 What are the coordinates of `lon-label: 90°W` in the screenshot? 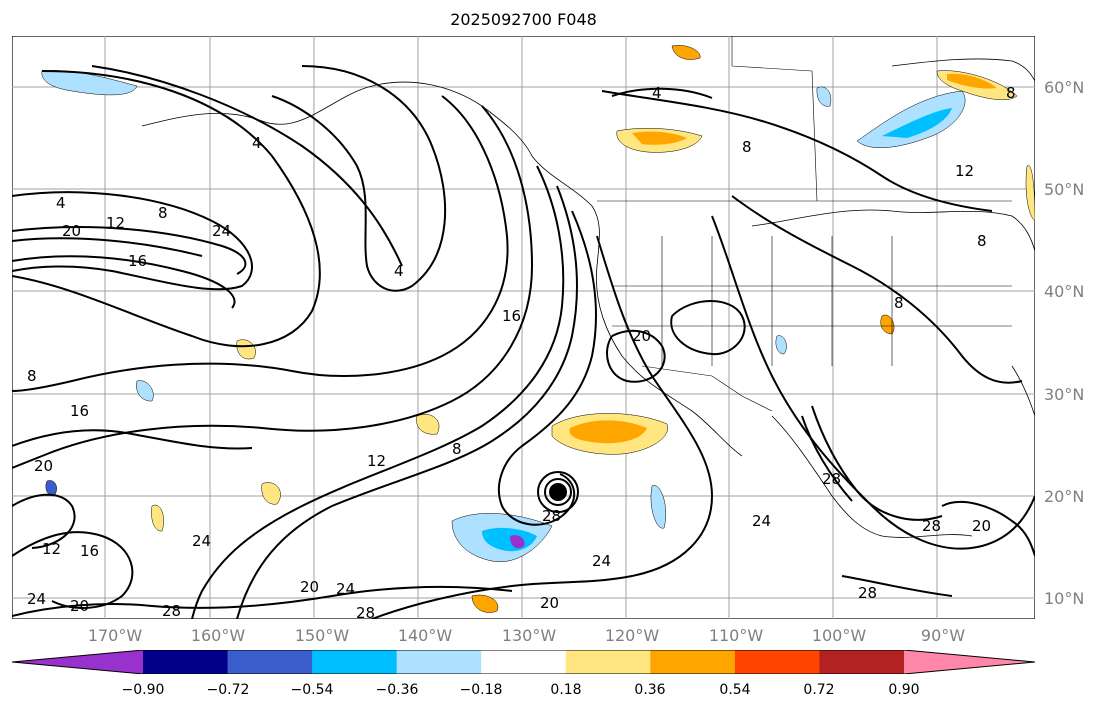 It's located at (943, 635).